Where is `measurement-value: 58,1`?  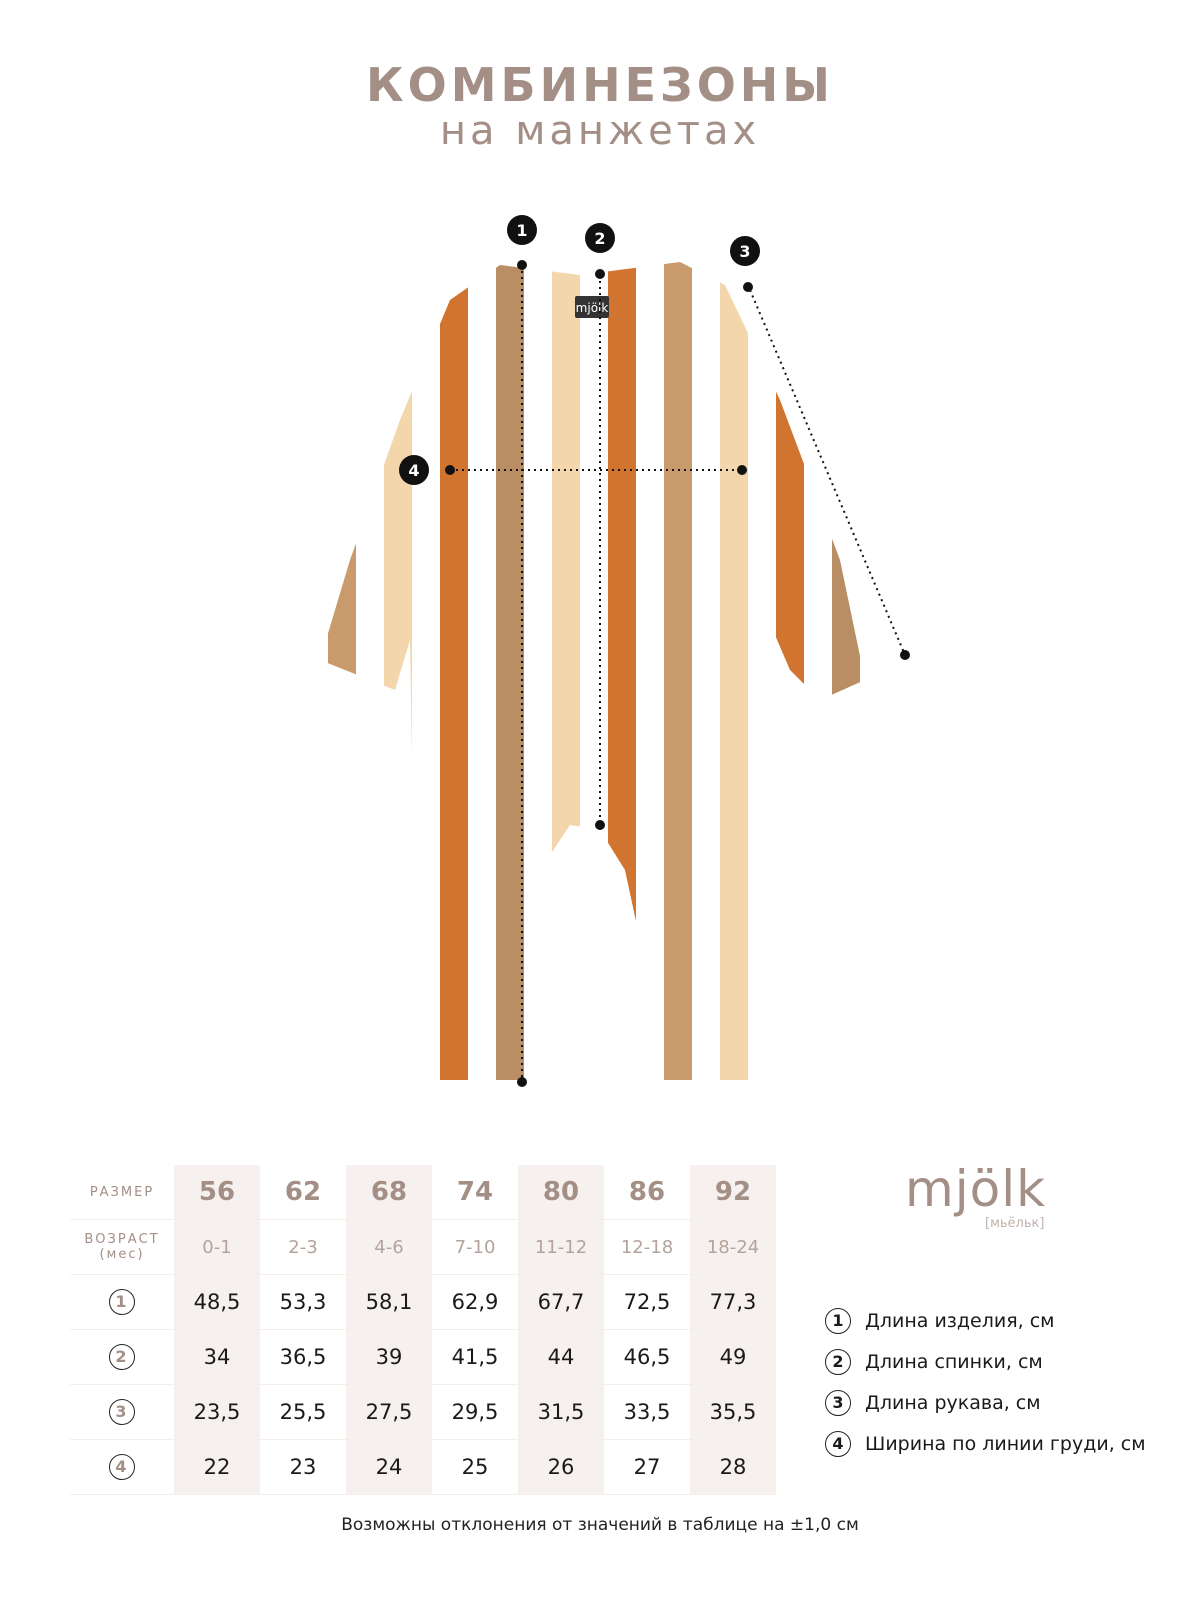
measurement-value: 58,1 is located at coordinates (389, 1302).